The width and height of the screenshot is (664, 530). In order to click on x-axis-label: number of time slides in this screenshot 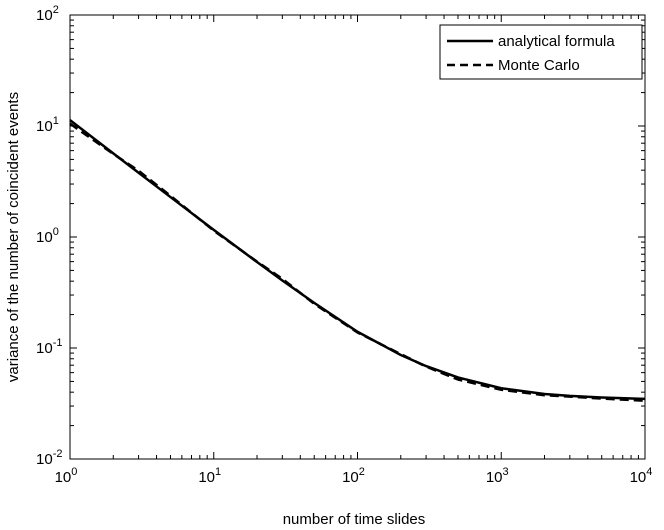, I will do `click(354, 519)`.